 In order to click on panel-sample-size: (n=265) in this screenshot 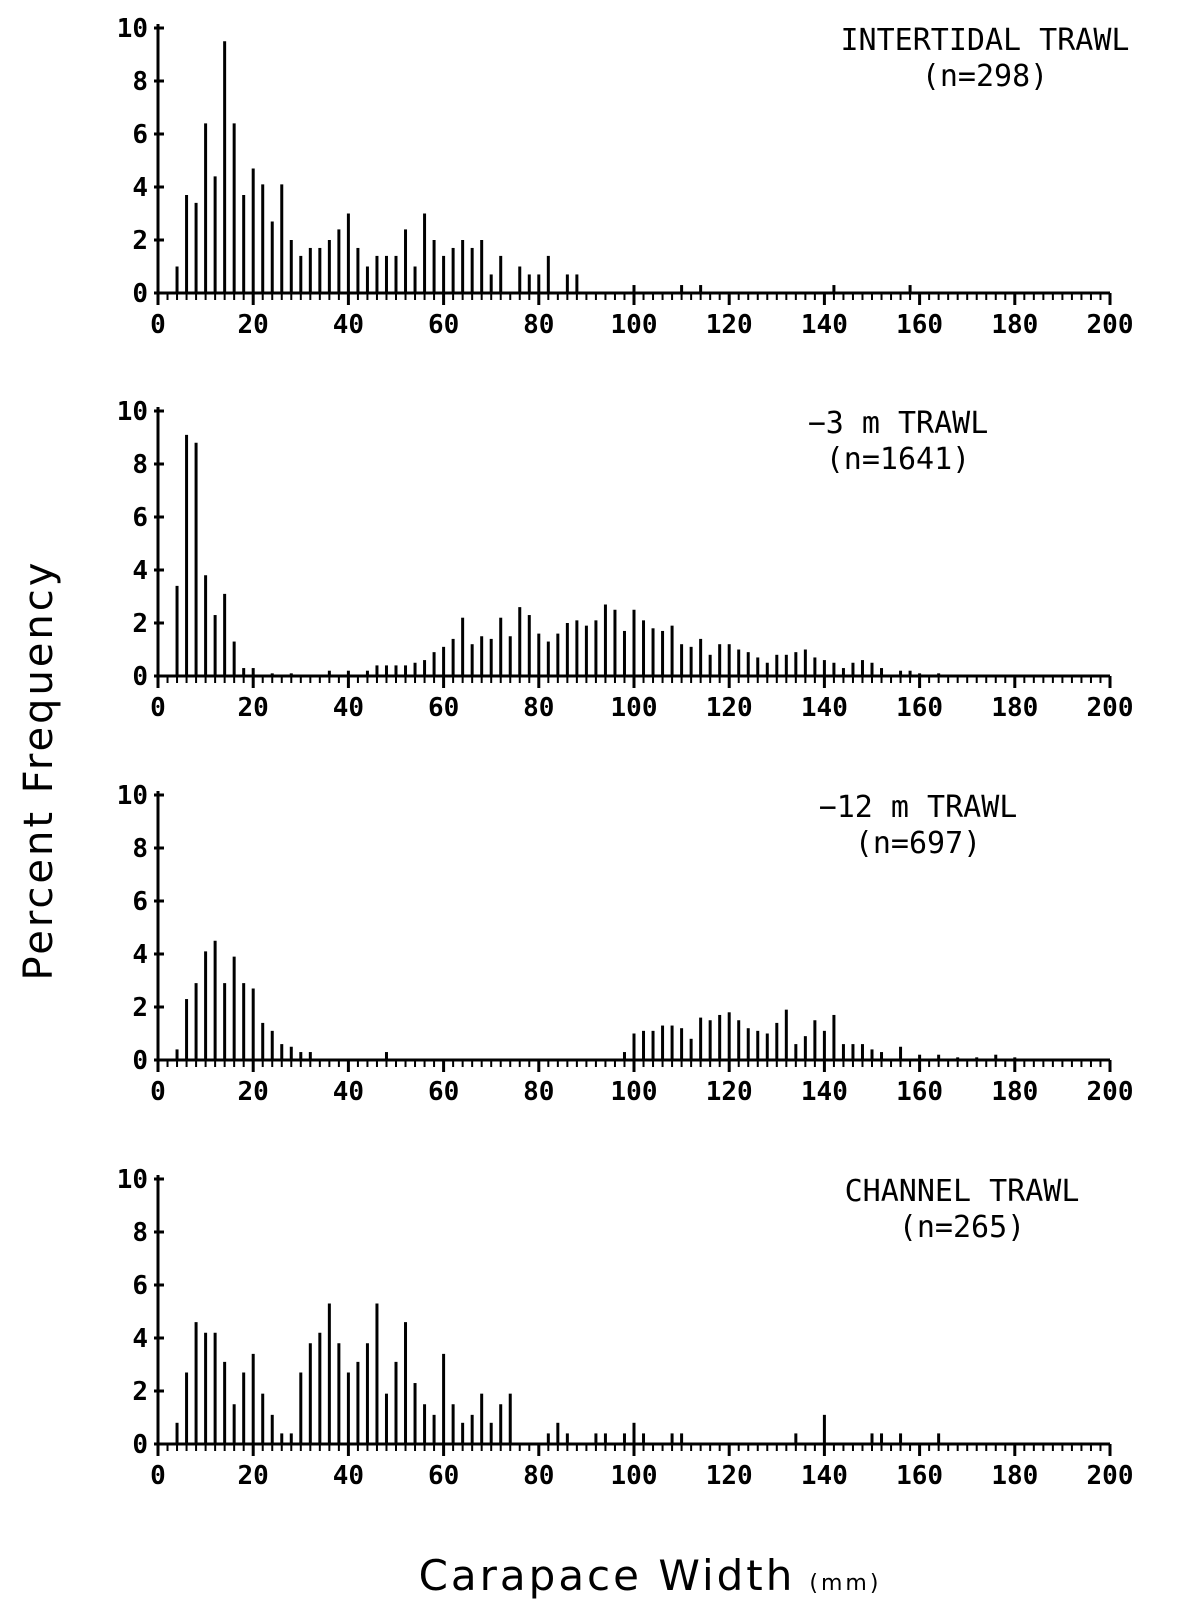, I will do `click(962, 1227)`.